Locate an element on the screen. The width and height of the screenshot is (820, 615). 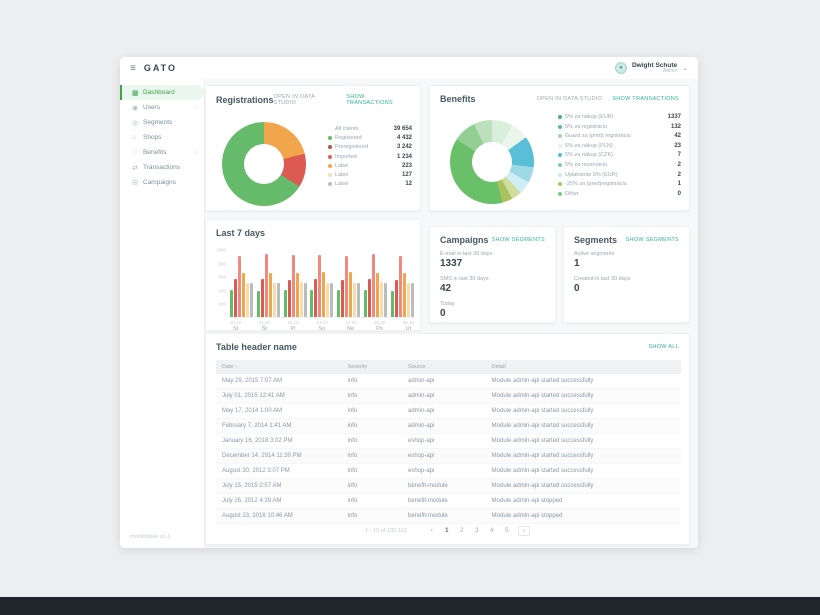
stat-label: Created in last 30 days is located at coordinates (602, 279).